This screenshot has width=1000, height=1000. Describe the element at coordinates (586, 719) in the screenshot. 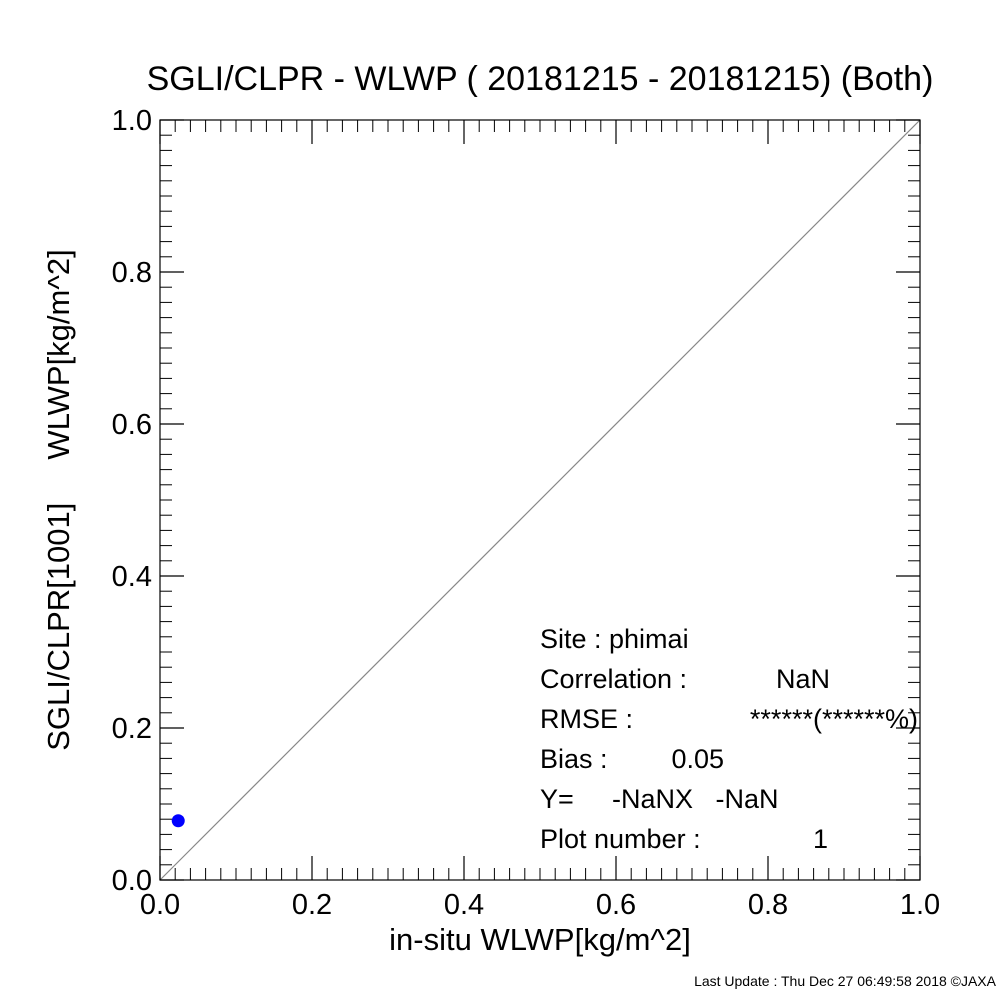

I see `stat-rmse-label: RMSE :` at that location.